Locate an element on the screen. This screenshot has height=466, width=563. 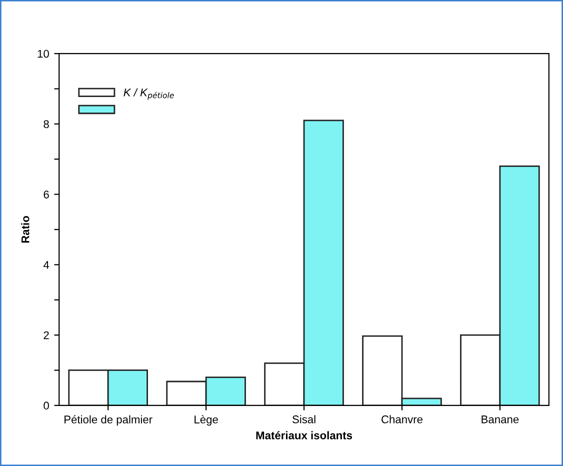
x-tick-label: Chanvre is located at coordinates (402, 419).